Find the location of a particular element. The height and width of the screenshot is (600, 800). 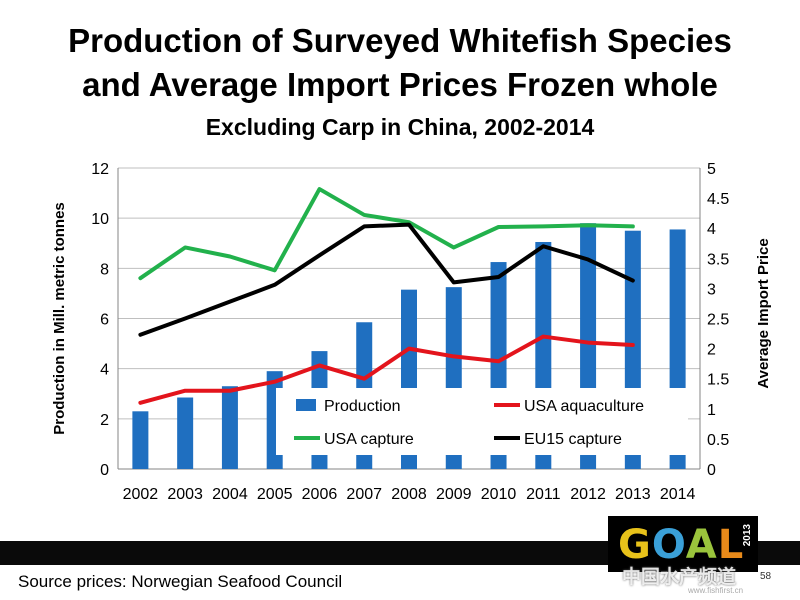

y-axis-label-left: Production in Mill. metric tonnes is located at coordinates (59, 318).